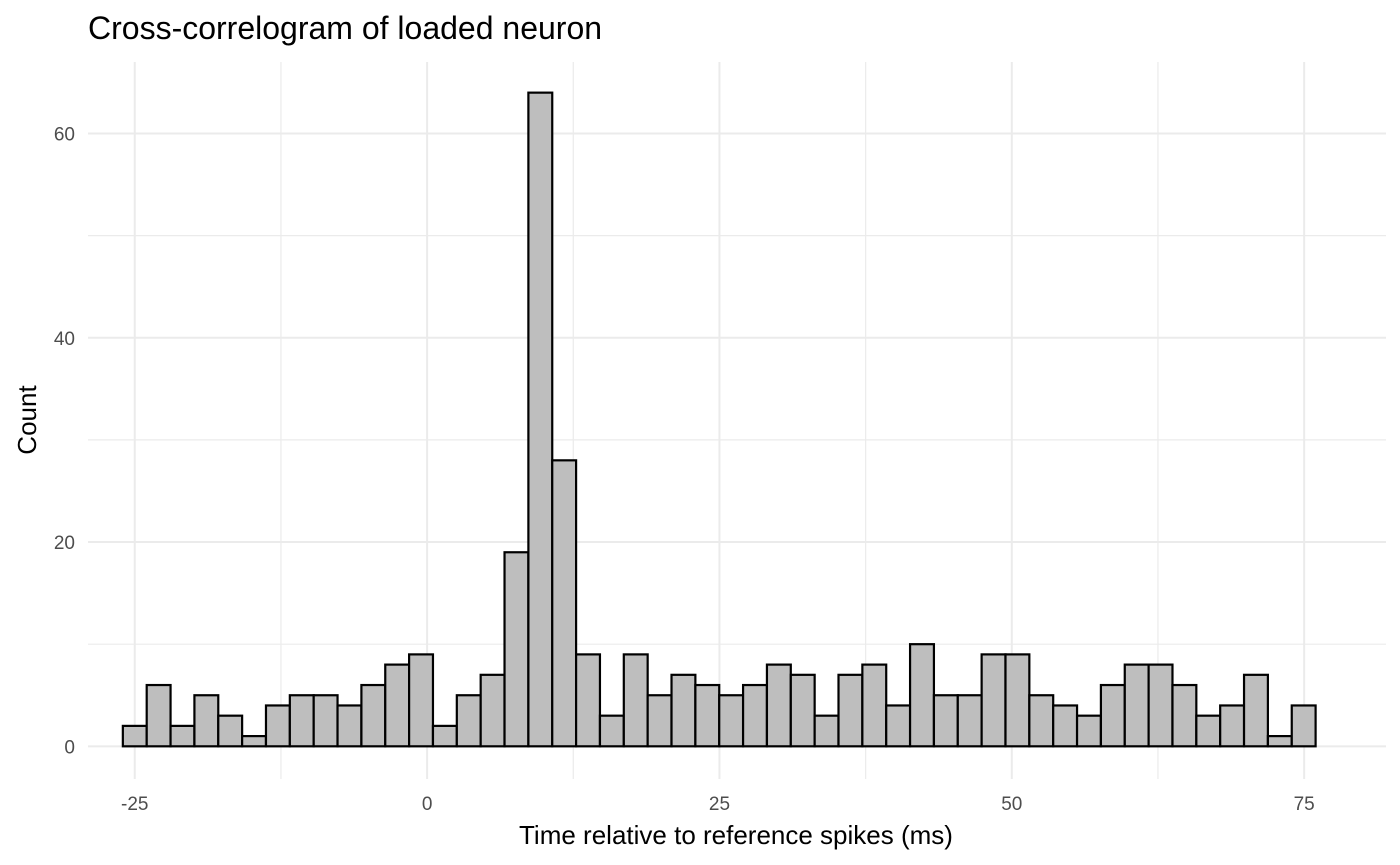 This screenshot has height=865, width=1400. I want to click on x-axis-title: Time relative to reference spikes (ms), so click(736, 835).